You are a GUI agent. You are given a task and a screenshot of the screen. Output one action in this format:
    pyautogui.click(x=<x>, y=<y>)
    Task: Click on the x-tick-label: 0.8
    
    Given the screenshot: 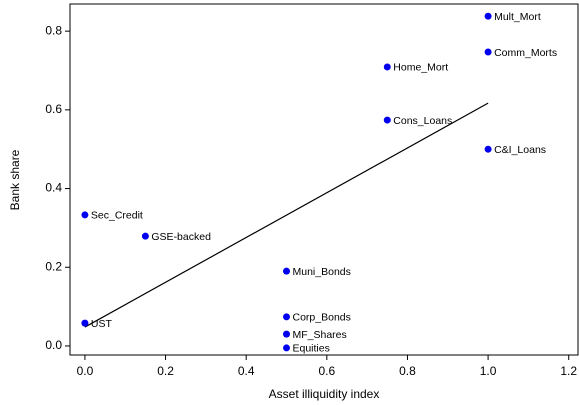 What is the action you would take?
    pyautogui.click(x=407, y=371)
    